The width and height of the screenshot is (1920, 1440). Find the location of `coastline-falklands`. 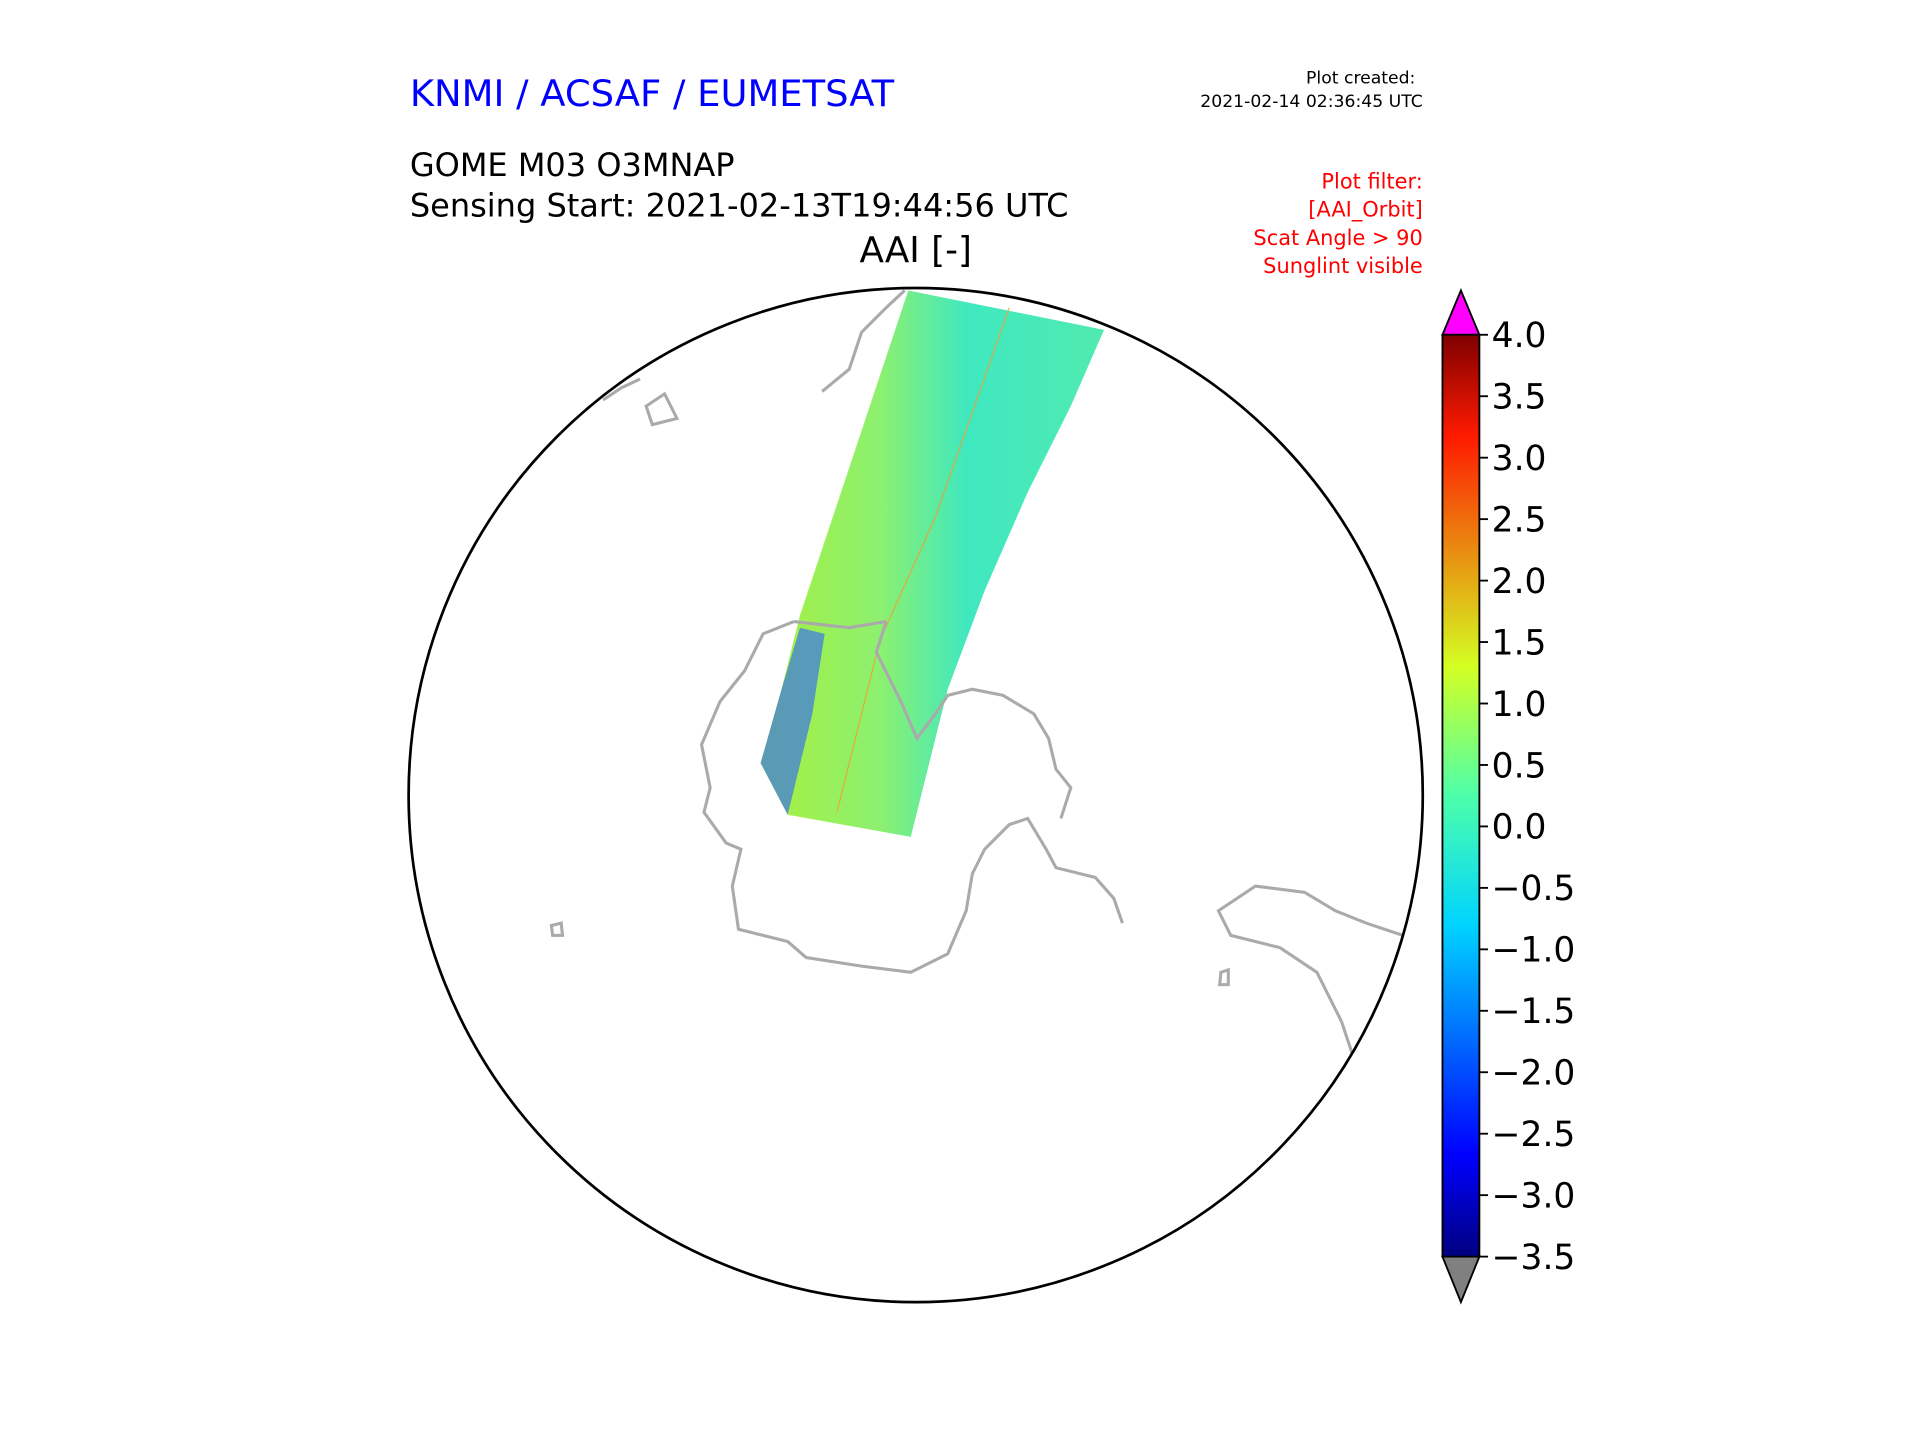

coastline-falklands is located at coordinates (662, 409).